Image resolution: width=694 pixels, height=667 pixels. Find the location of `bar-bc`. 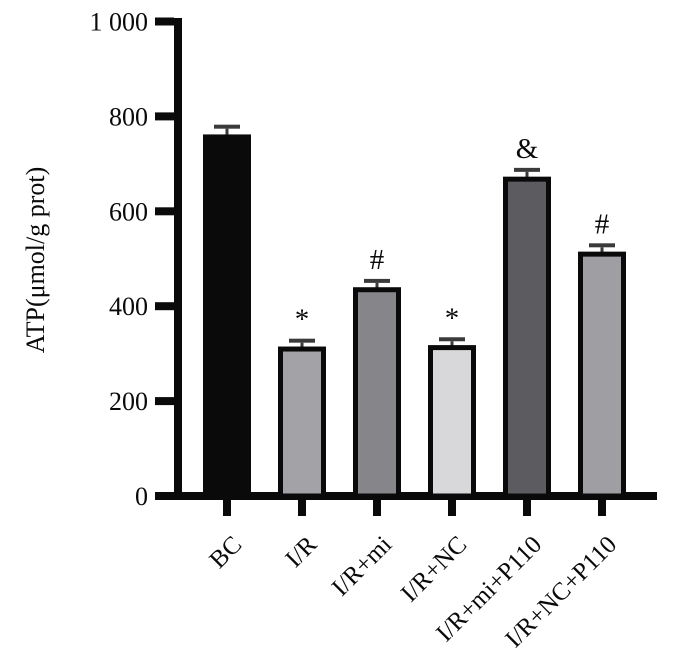

bar-bc is located at coordinates (227, 316).